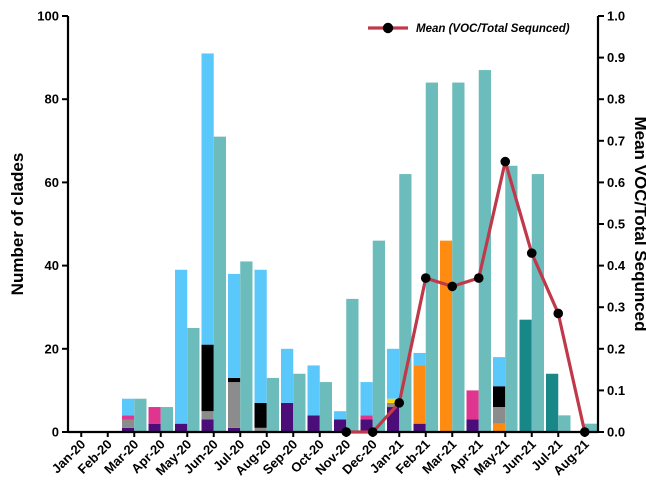 The width and height of the screenshot is (646, 483). I want to click on right-y-tick-label: 0.9, so click(616, 57).